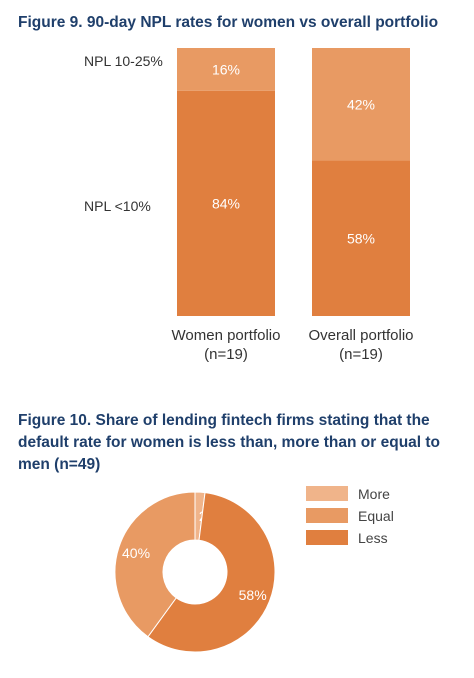 The height and width of the screenshot is (678, 474). I want to click on bar-segment-npl-10-25-overall, so click(361, 104).